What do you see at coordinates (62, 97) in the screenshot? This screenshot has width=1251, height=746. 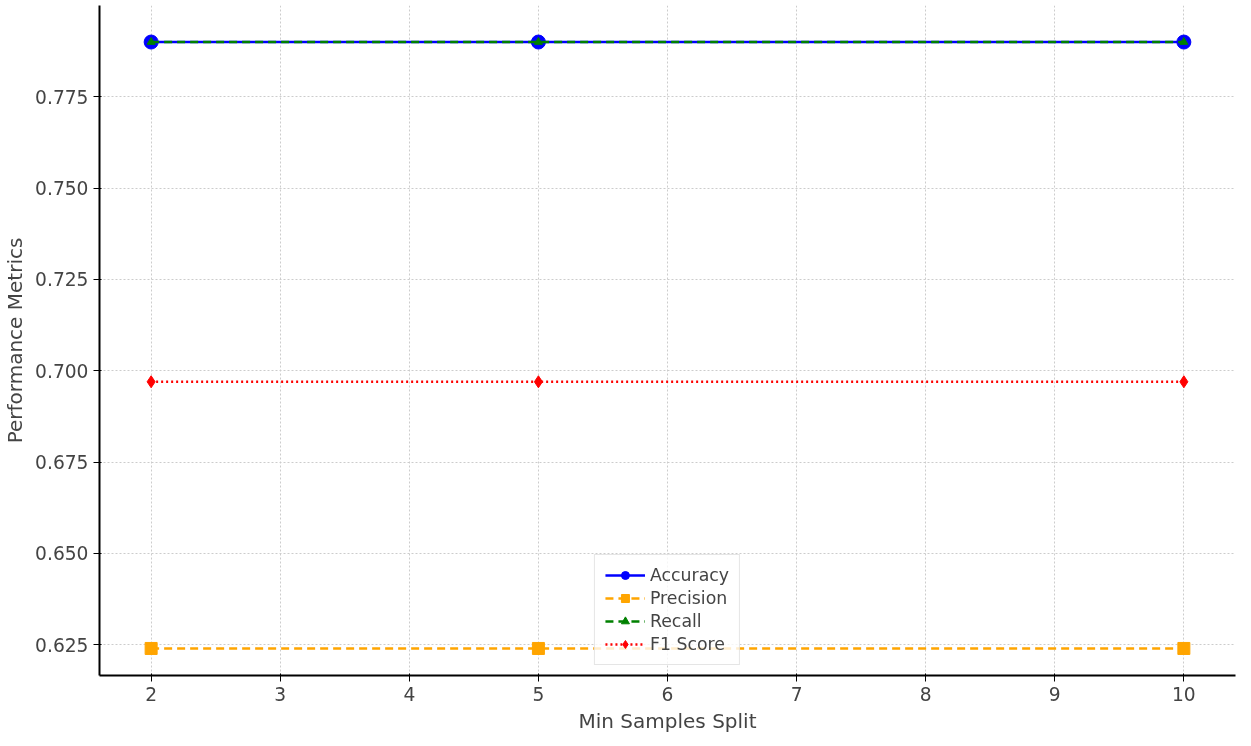 I see `y-tick-label: 0.775` at bounding box center [62, 97].